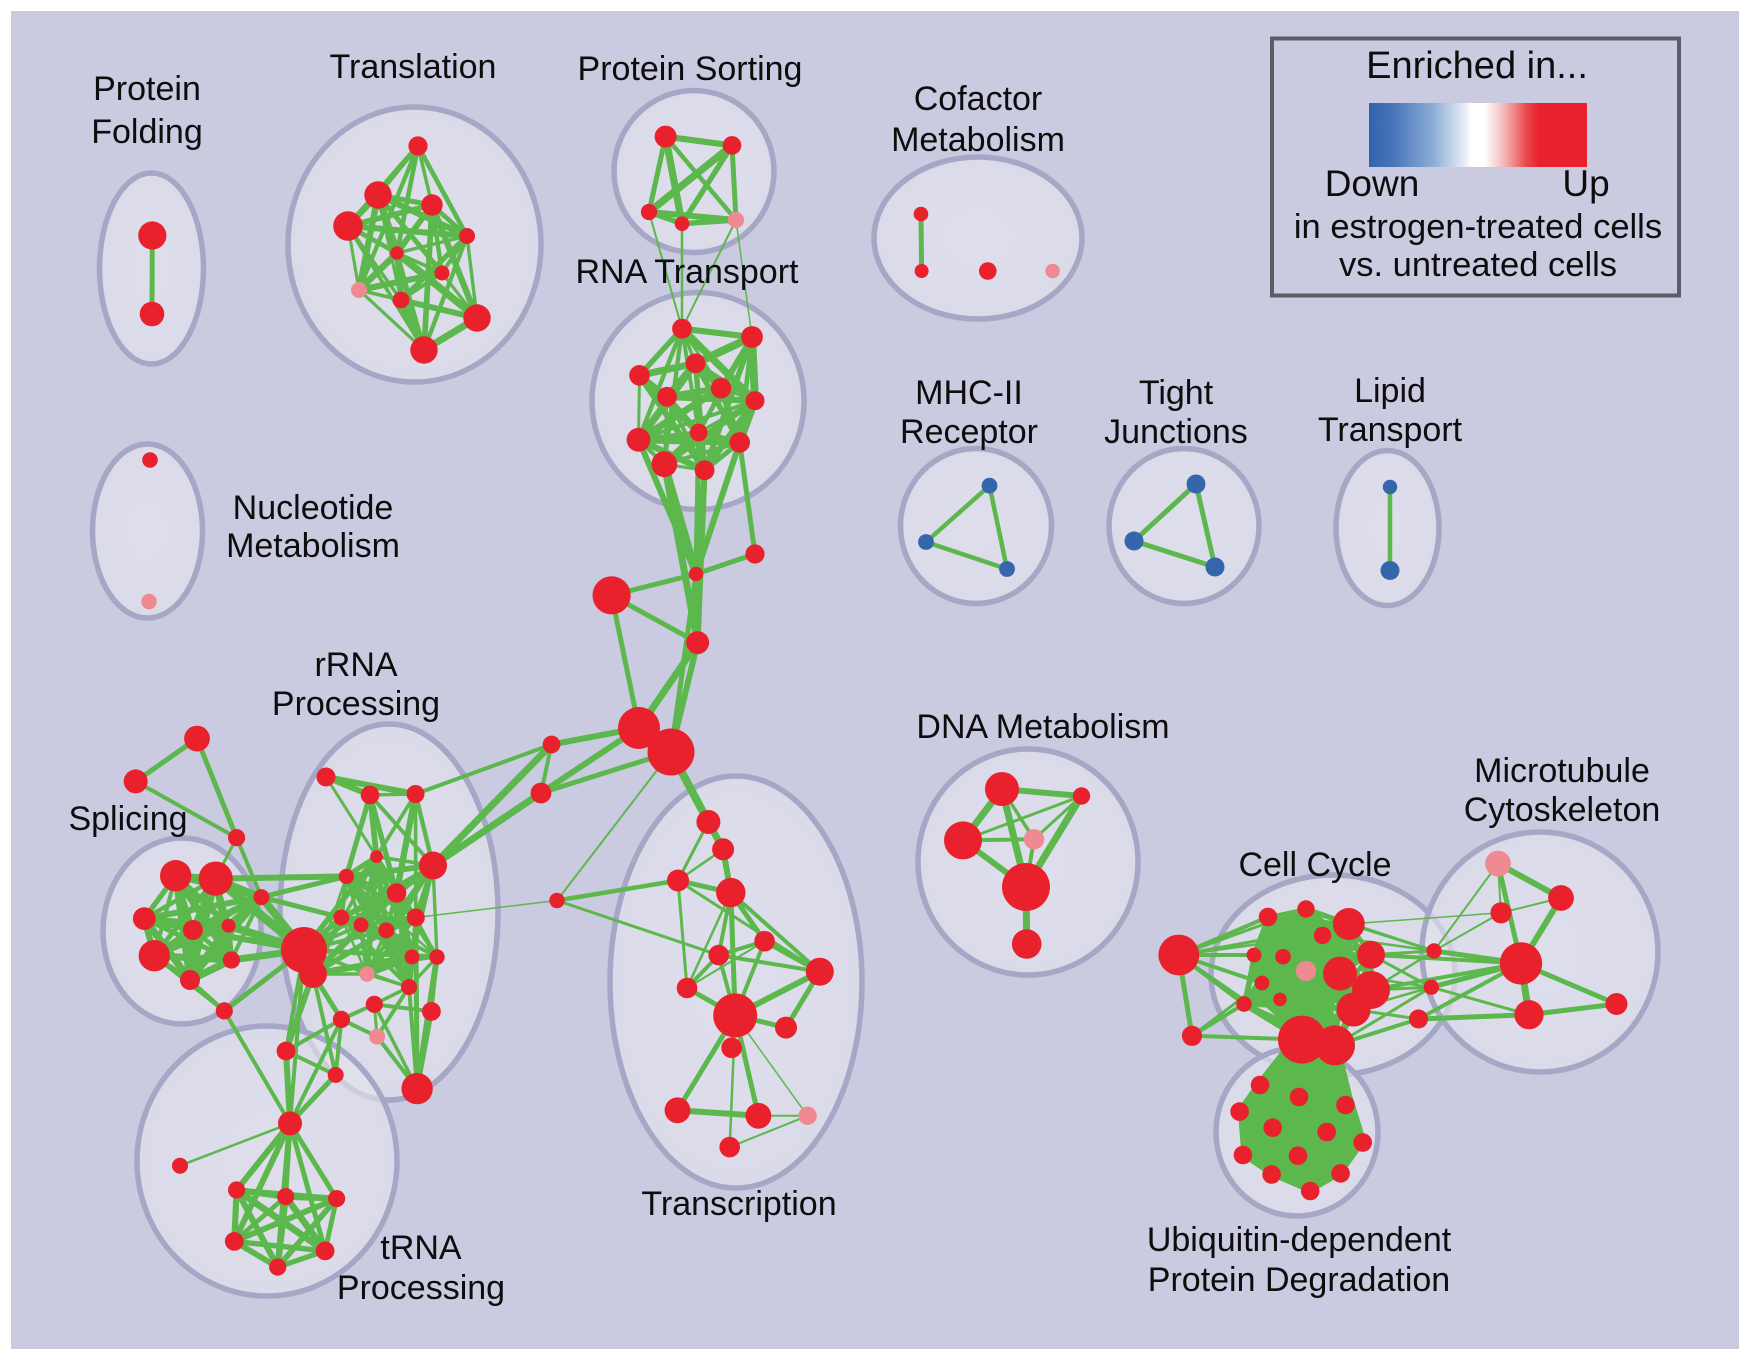  What do you see at coordinates (690, 69) in the screenshot?
I see `svg-text: Protein Sorting` at bounding box center [690, 69].